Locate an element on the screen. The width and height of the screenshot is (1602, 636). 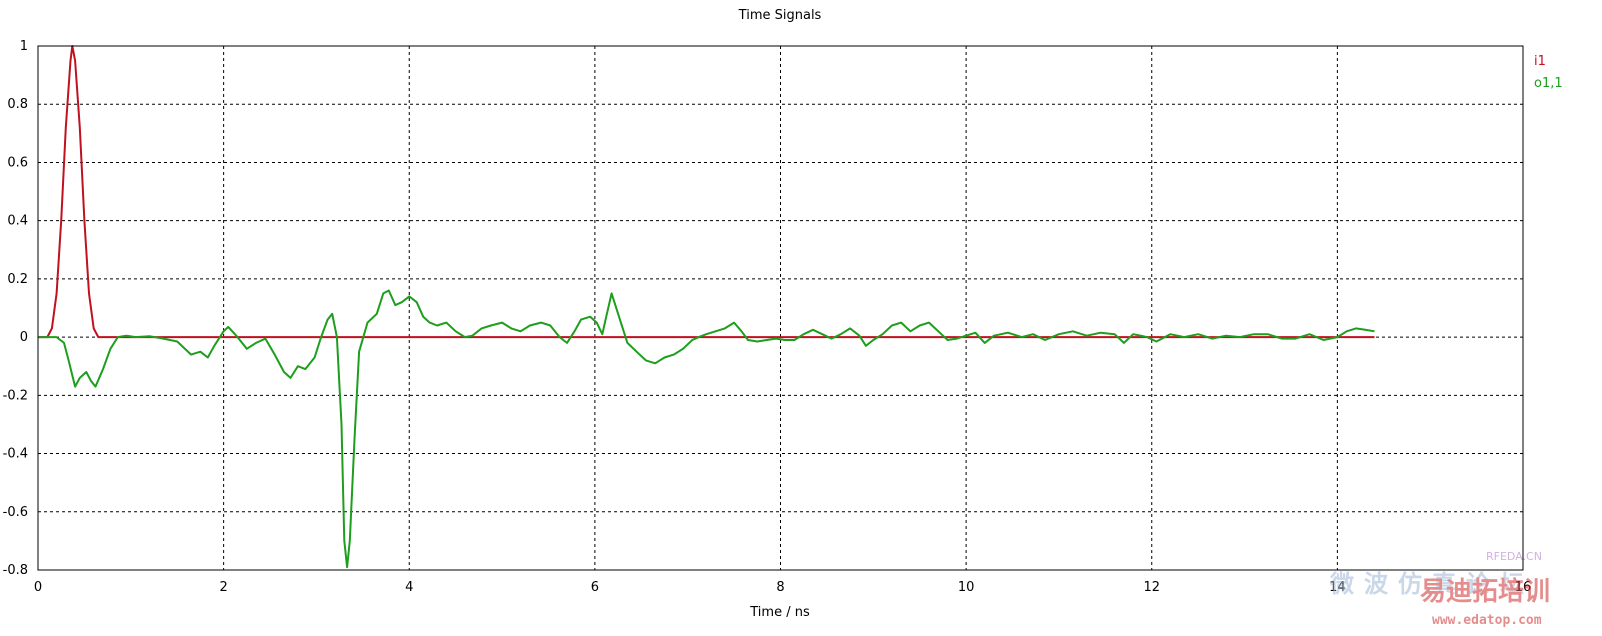
y-tick-label: 0.4 is located at coordinates (17, 221).